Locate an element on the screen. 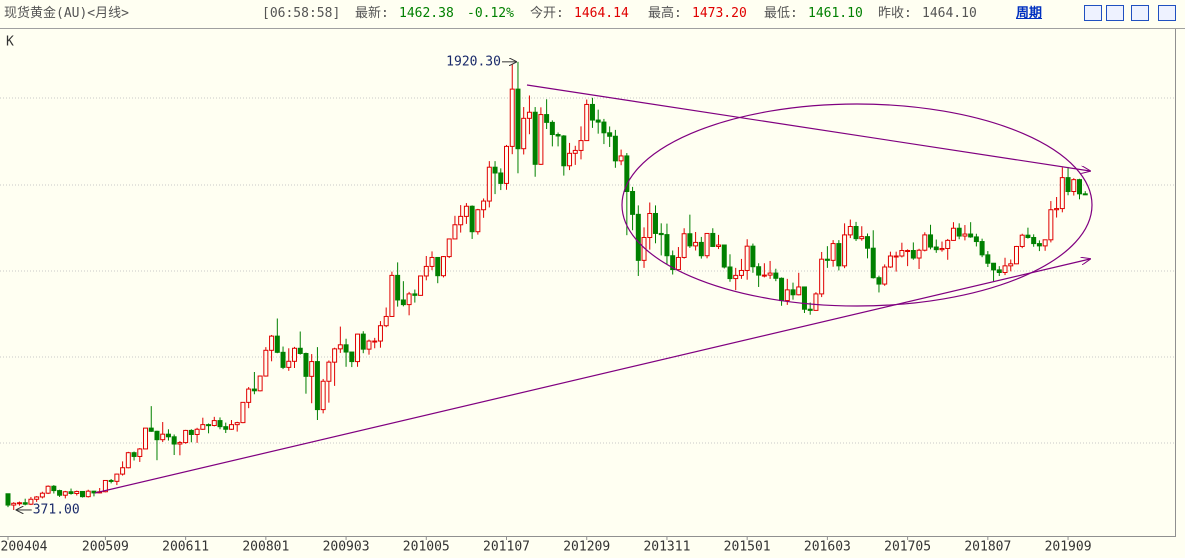  field-label: 昨收: is located at coordinates (895, 13).